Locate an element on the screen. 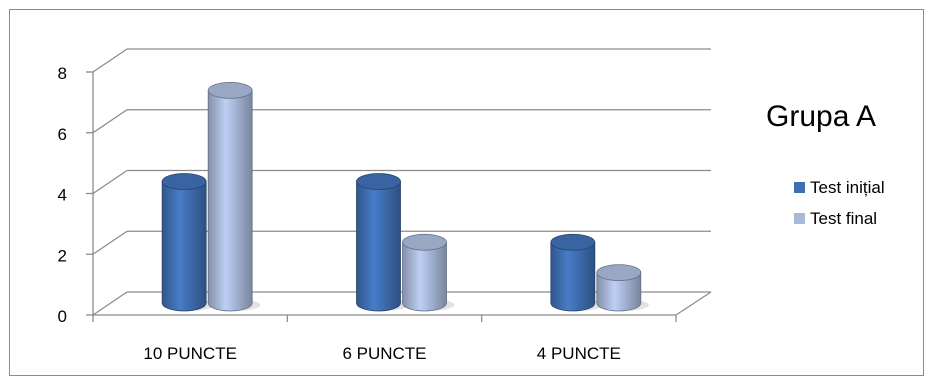  y-tick-label: 2 is located at coordinates (62, 255).